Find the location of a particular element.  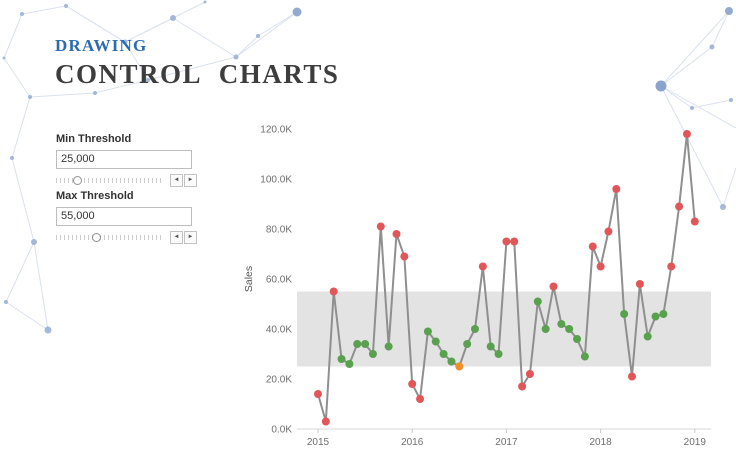

max-increment-button: ► is located at coordinates (190, 237).